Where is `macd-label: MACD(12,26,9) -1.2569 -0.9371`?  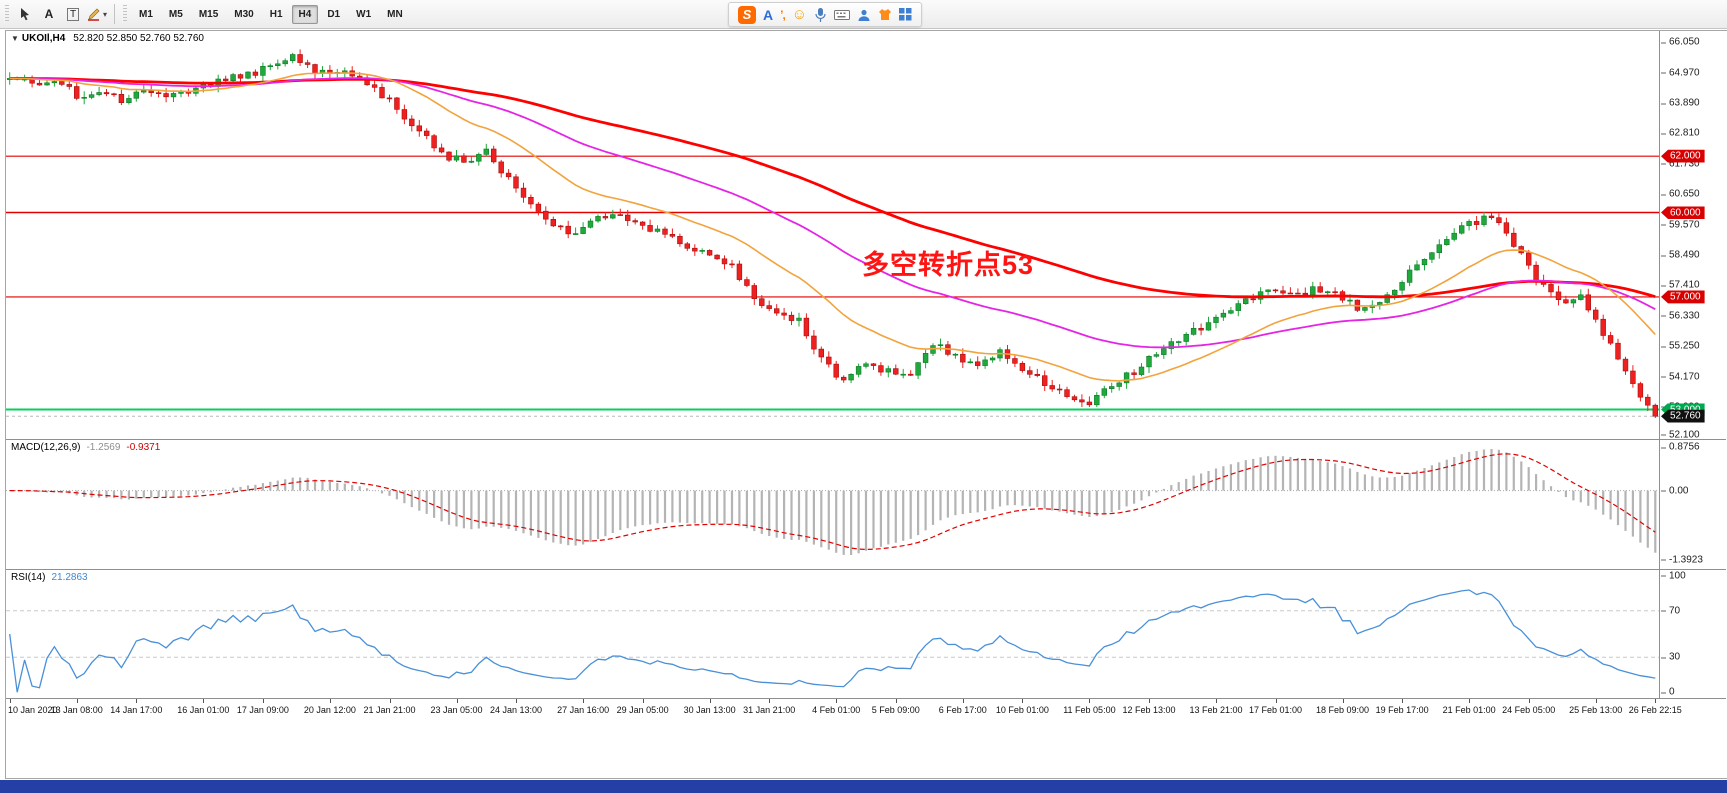
macd-label: MACD(12,26,9) -1.2569 -0.9371 is located at coordinates (85, 447).